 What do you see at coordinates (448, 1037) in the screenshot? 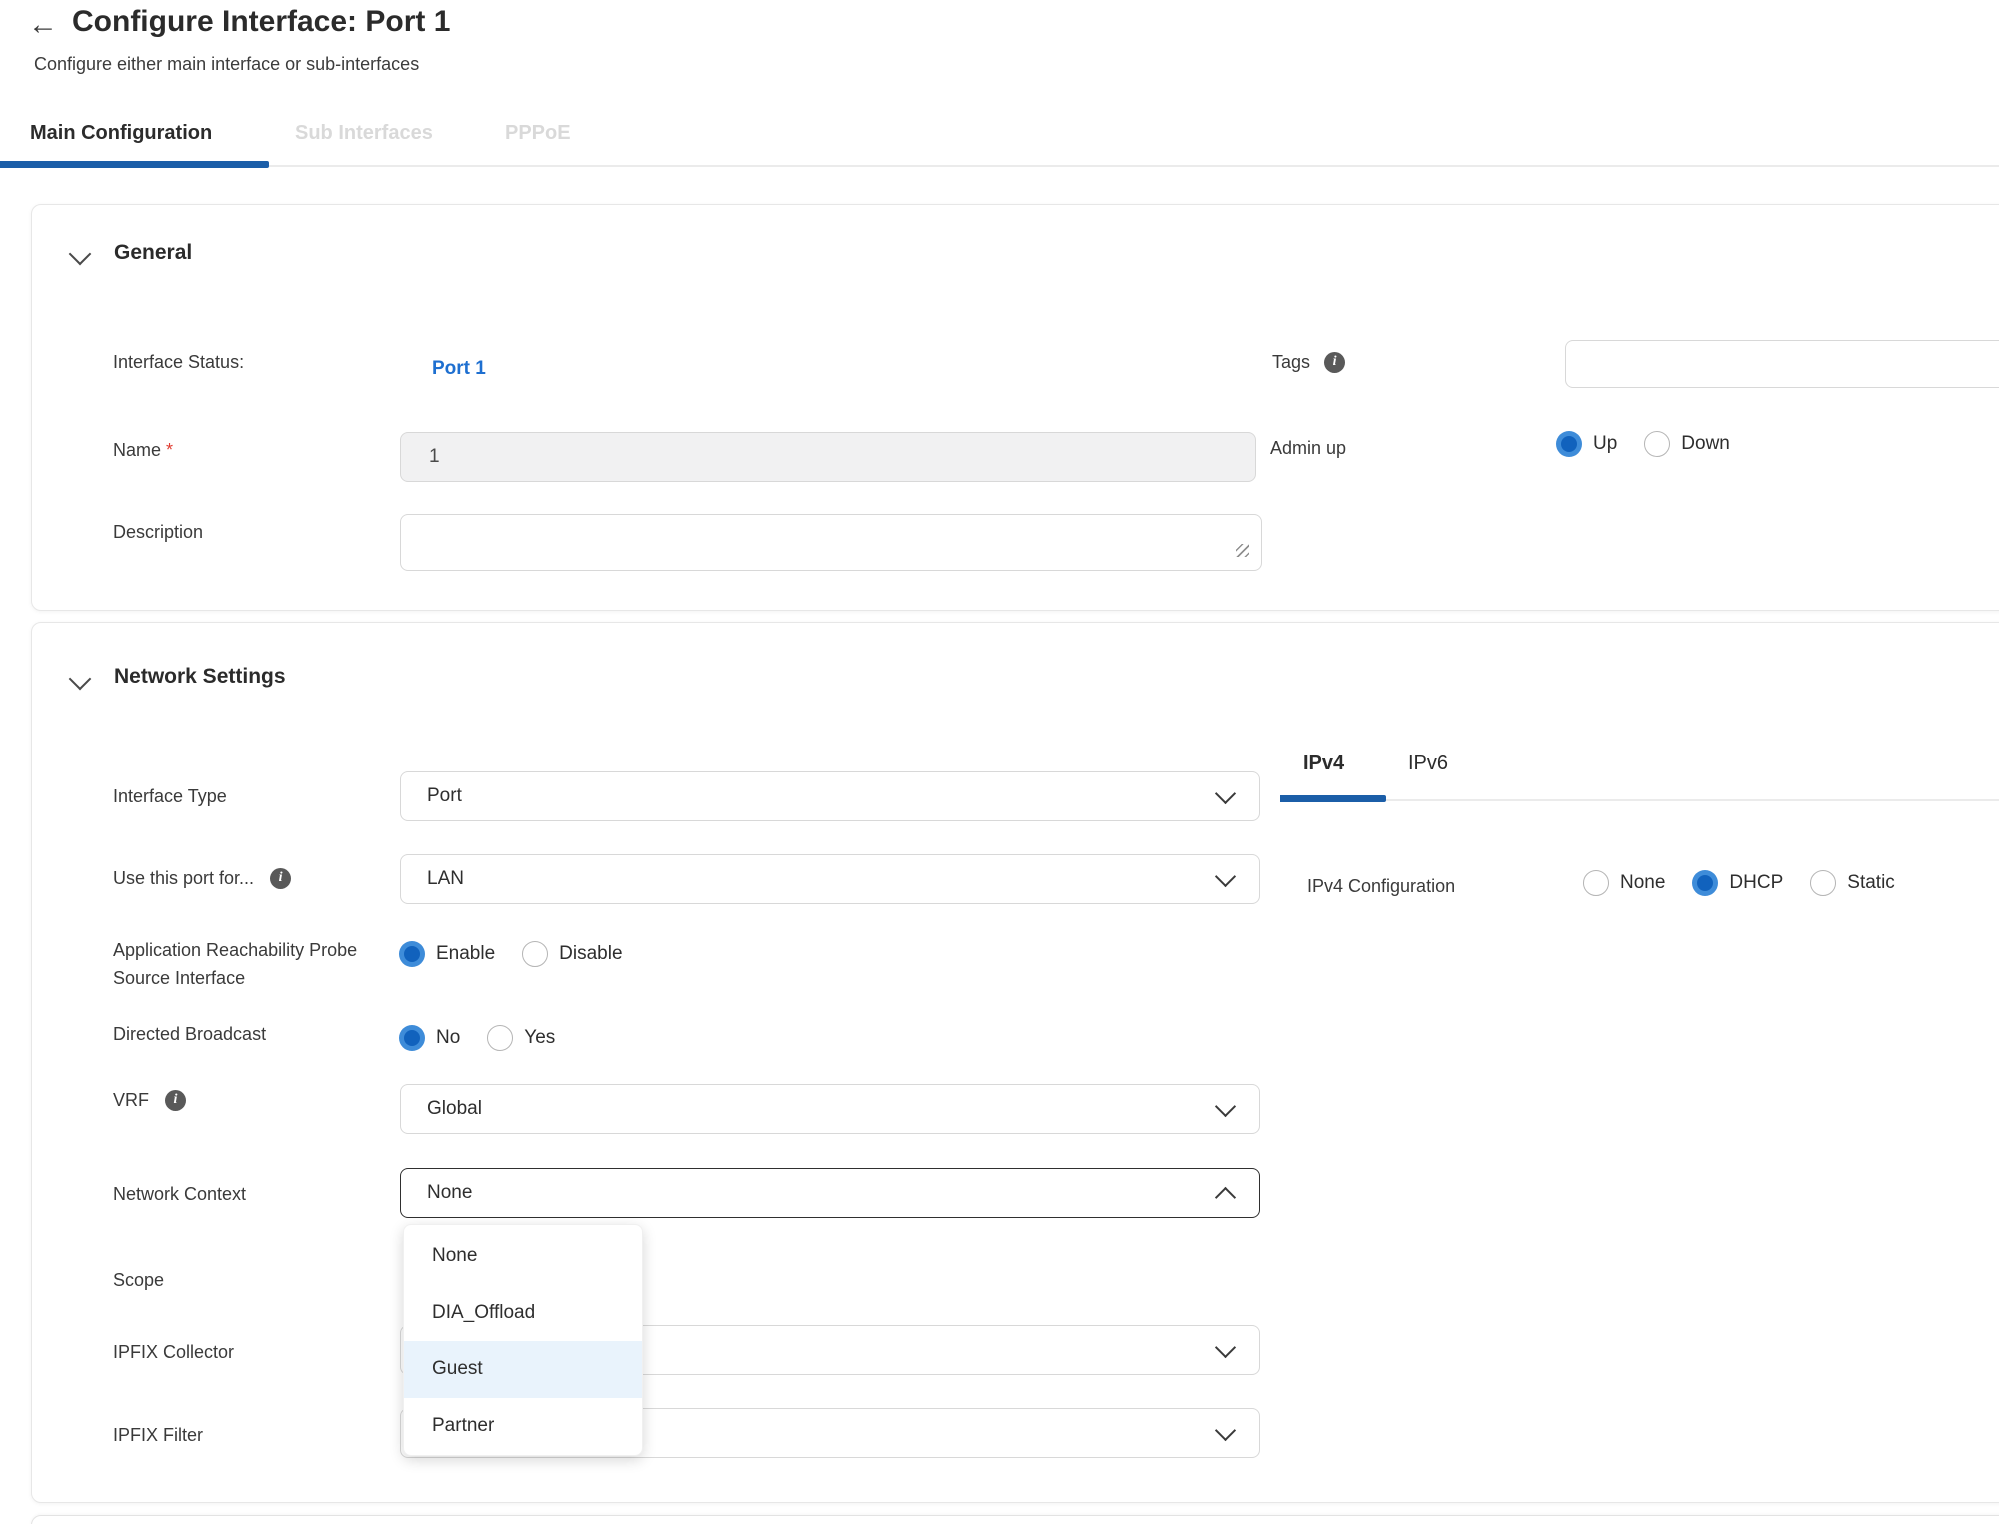
I see `radio-no-label: No` at bounding box center [448, 1037].